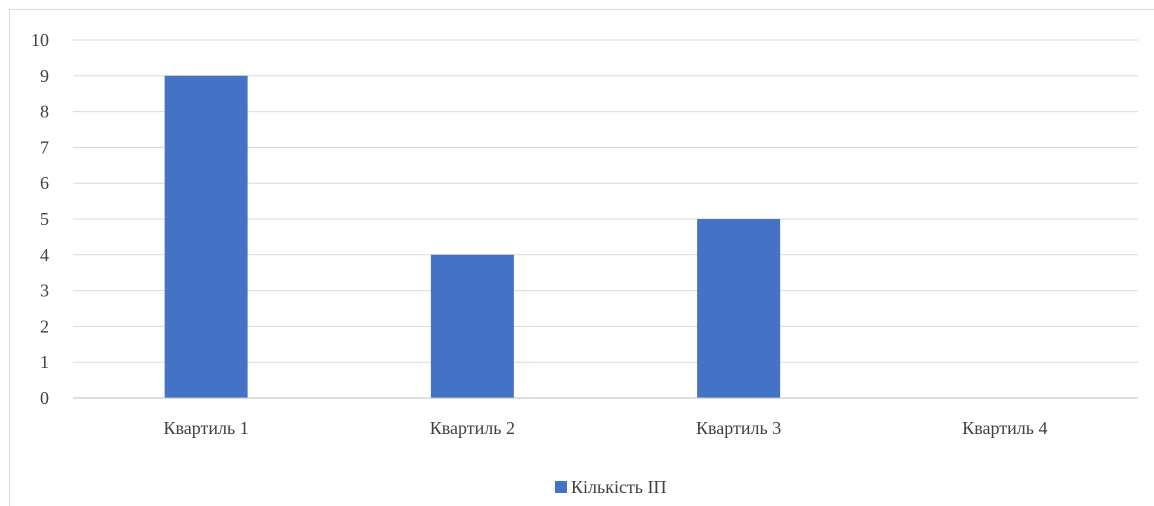 Image resolution: width=1154 pixels, height=506 pixels. Describe the element at coordinates (44, 219) in the screenshot. I see `y-tick-label: 5` at that location.